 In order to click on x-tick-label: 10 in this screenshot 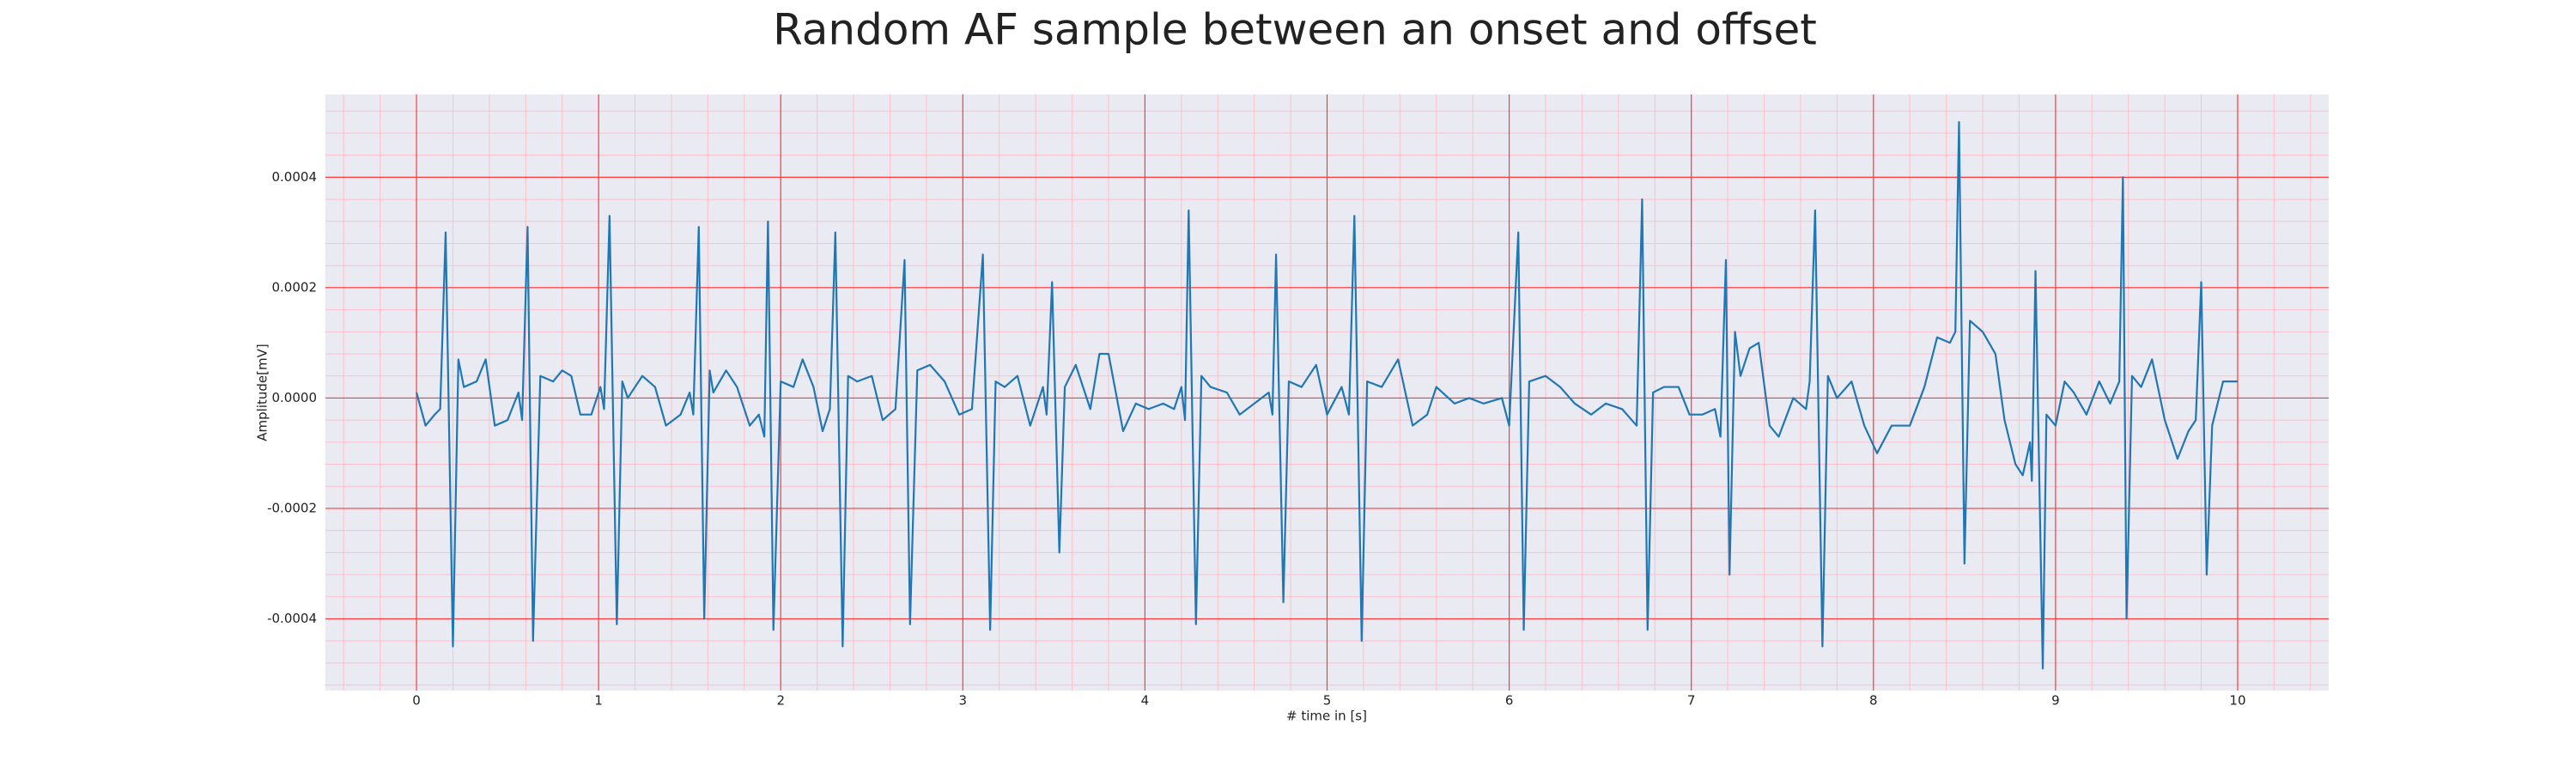, I will do `click(2237, 701)`.